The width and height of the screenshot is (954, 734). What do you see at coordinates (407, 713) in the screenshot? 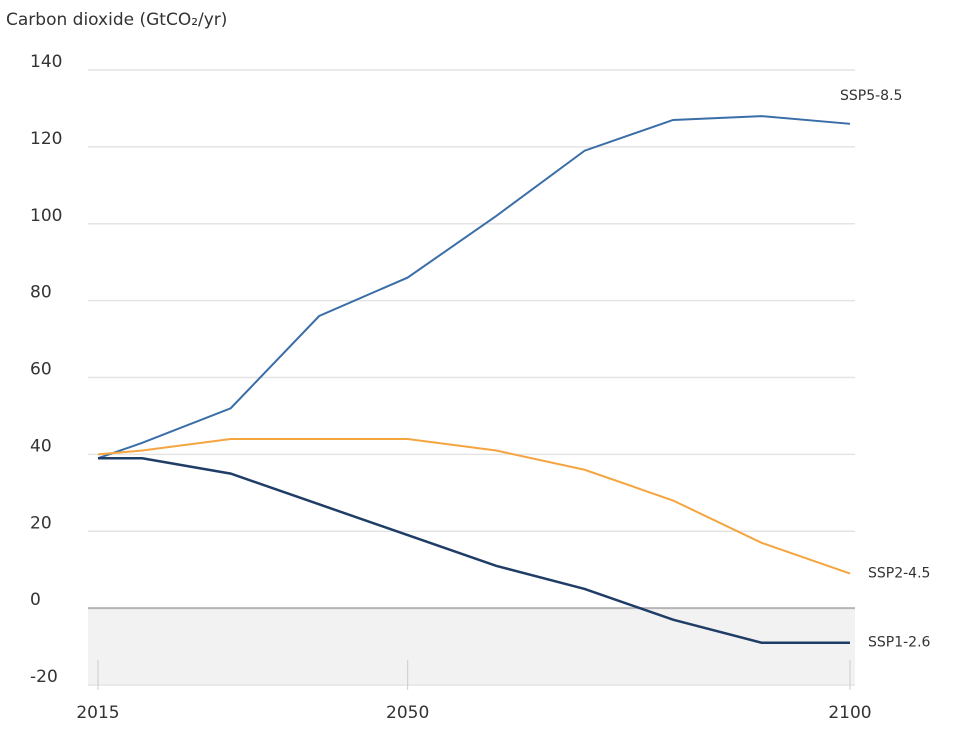
I see `x-tick-label: 2050` at bounding box center [407, 713].